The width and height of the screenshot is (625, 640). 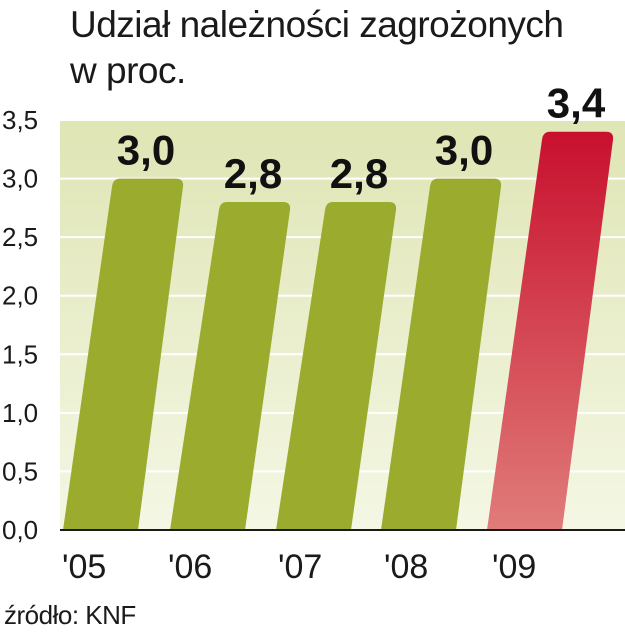 What do you see at coordinates (441, 354) in the screenshot?
I see `bar-y08` at bounding box center [441, 354].